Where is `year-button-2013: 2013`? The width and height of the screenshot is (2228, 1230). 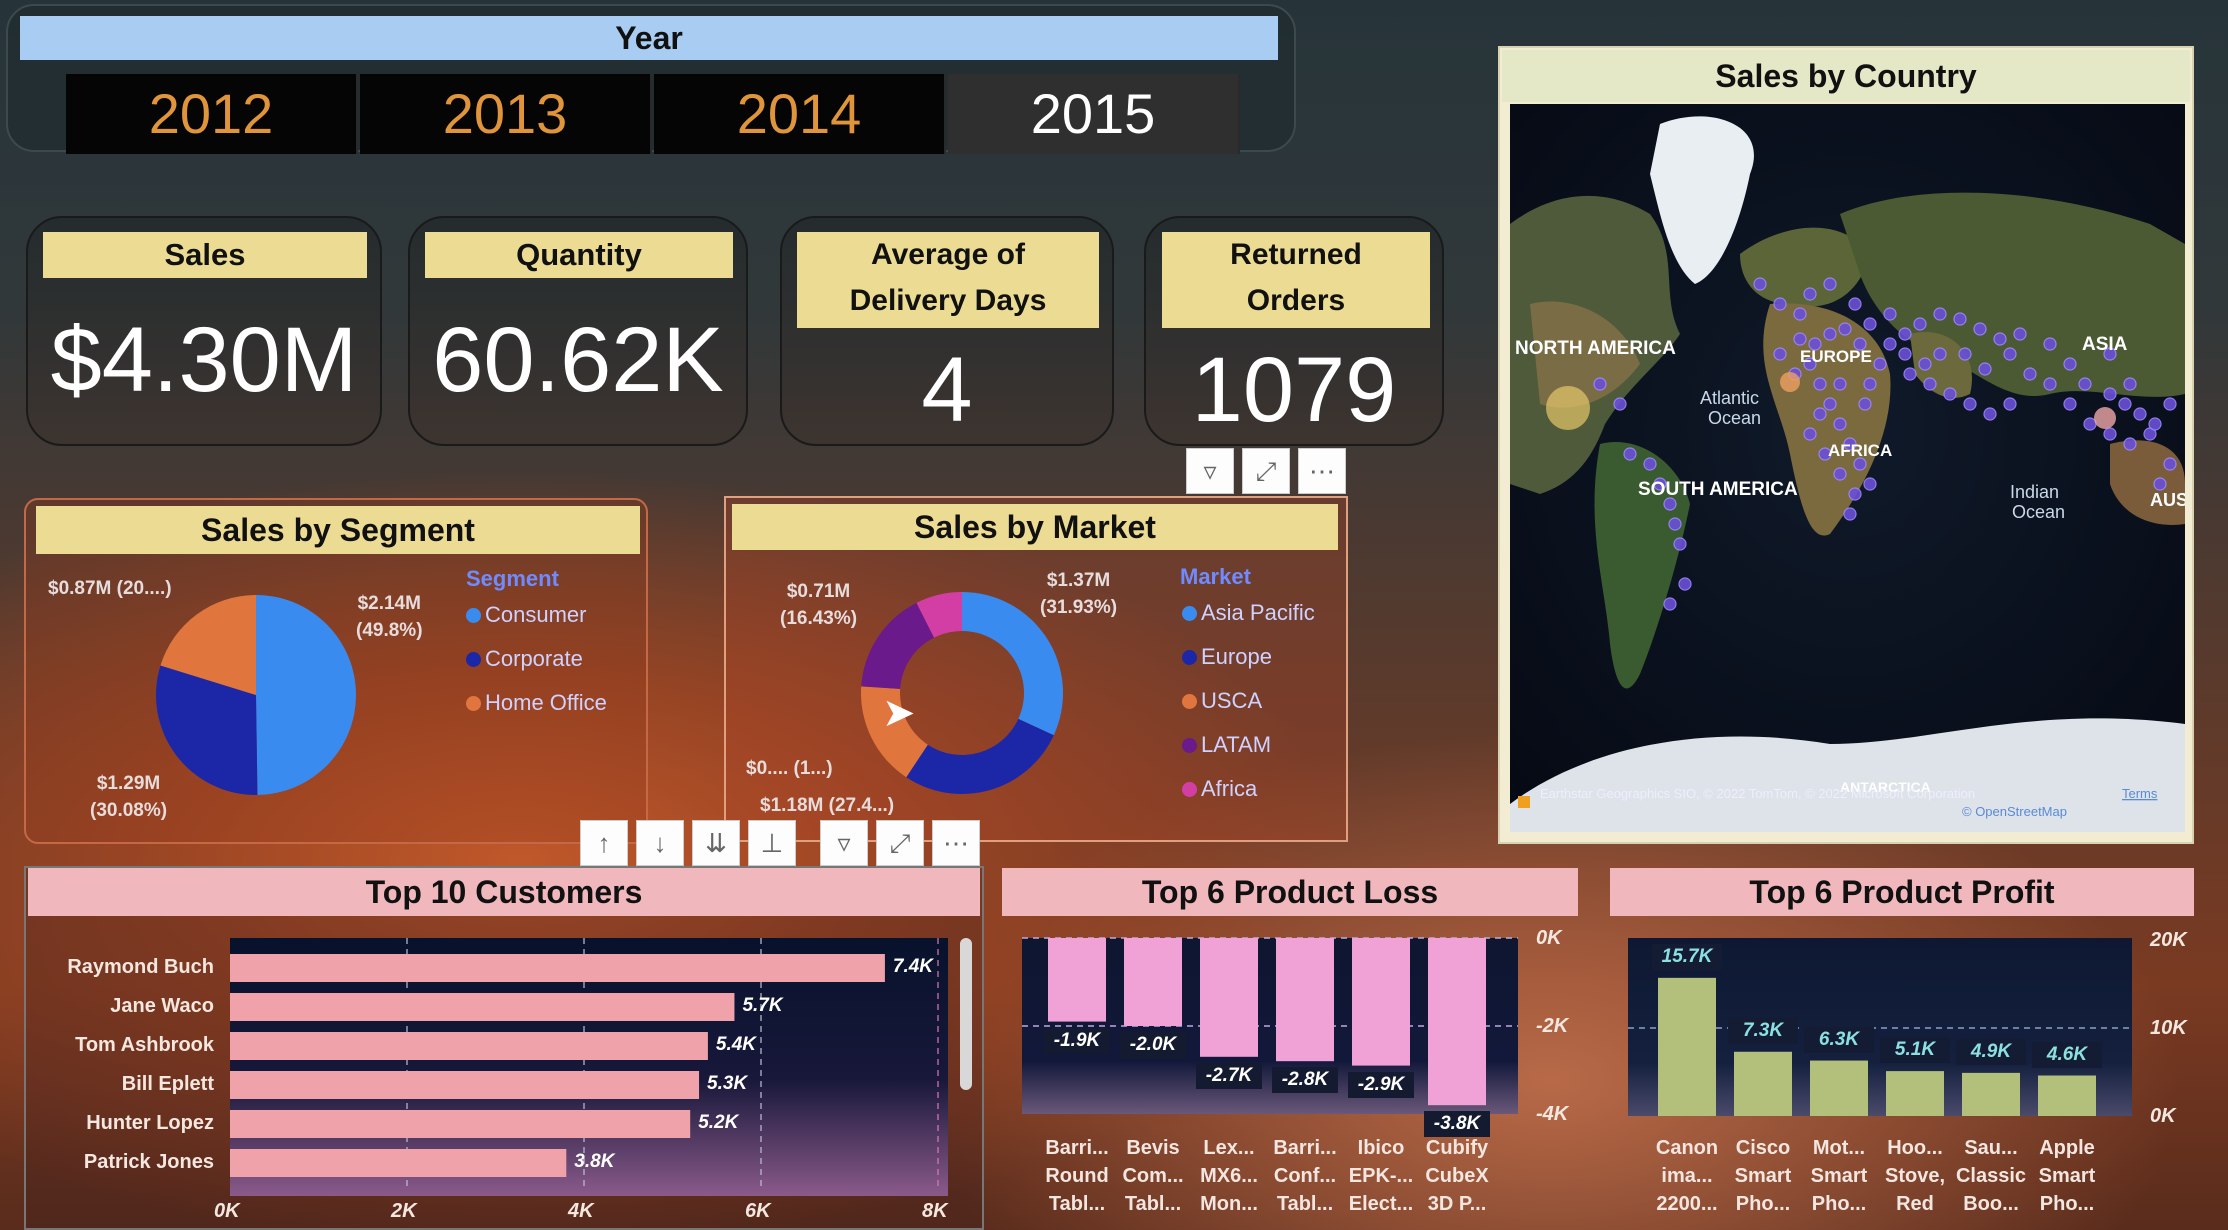
year-button-2013: 2013 is located at coordinates (506, 114).